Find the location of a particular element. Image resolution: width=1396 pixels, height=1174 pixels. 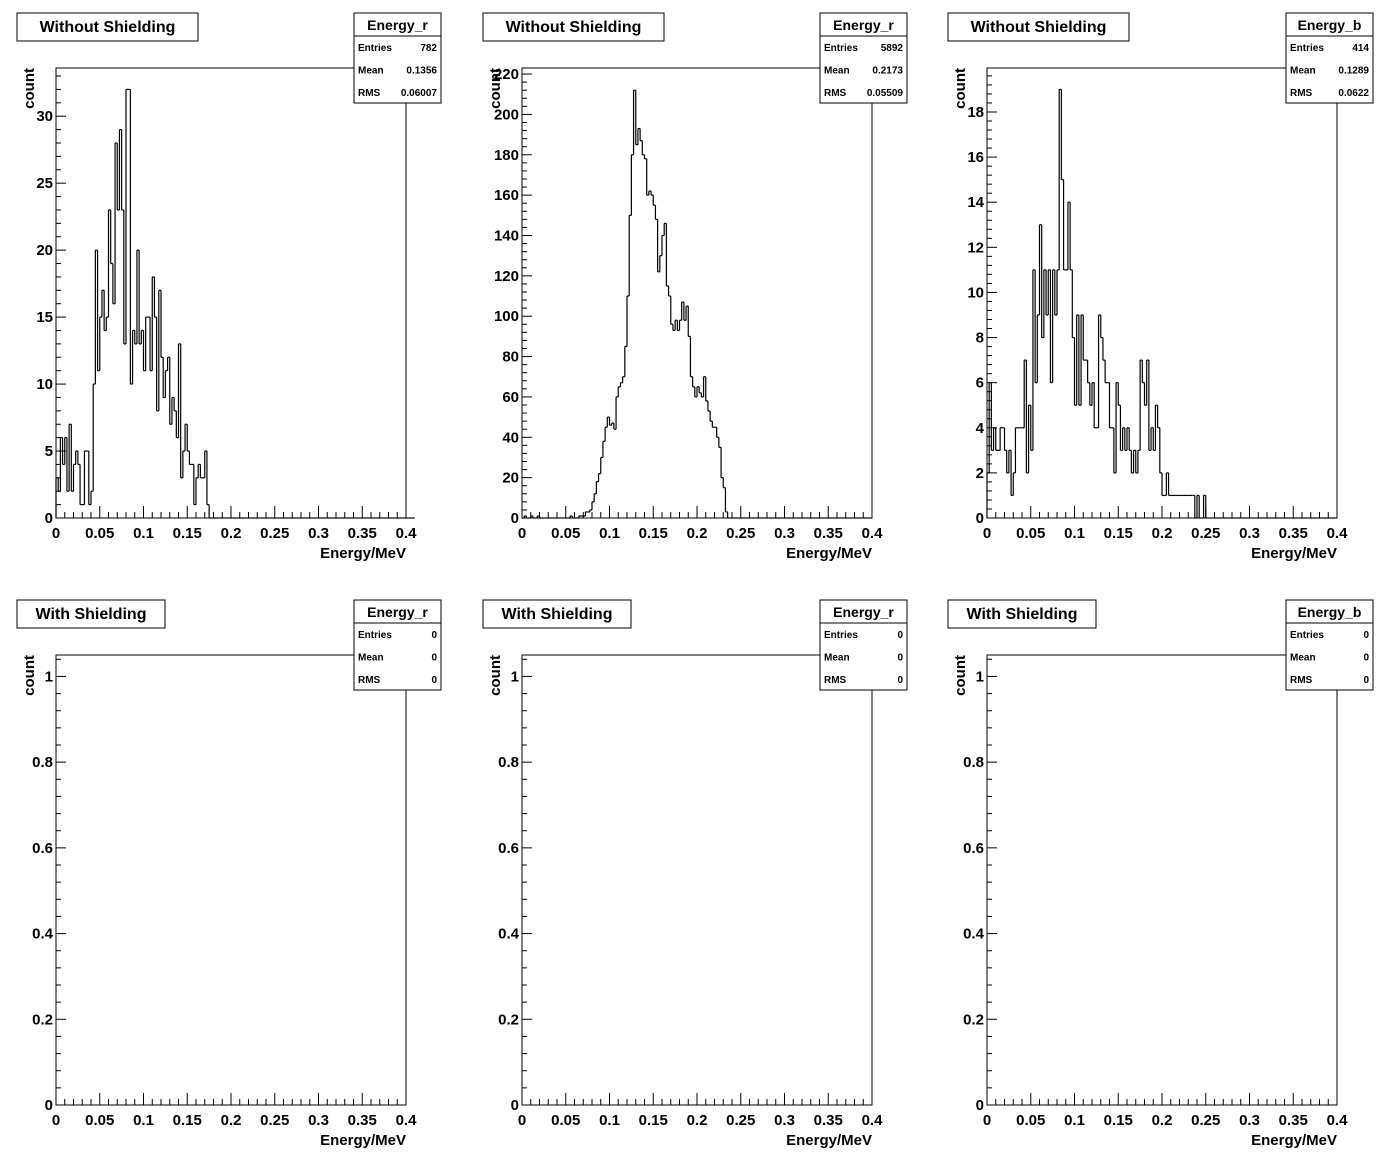

chart-6-stats-entries-value: 0 is located at coordinates (1366, 635).